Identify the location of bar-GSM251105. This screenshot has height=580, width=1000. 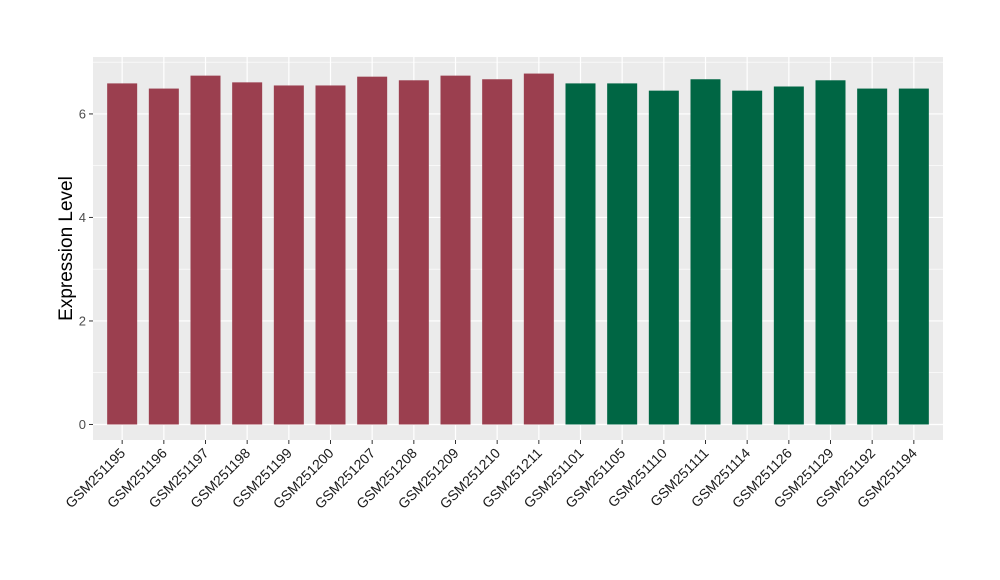
(622, 254).